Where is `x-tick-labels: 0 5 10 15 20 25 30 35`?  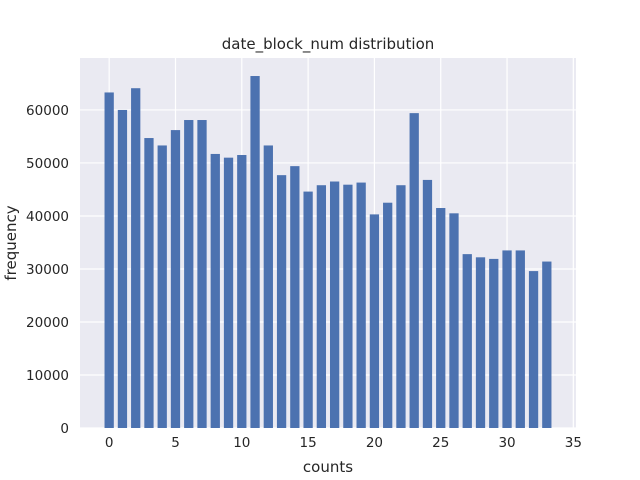
x-tick-labels: 0 5 10 15 20 25 30 35 is located at coordinates (343, 443).